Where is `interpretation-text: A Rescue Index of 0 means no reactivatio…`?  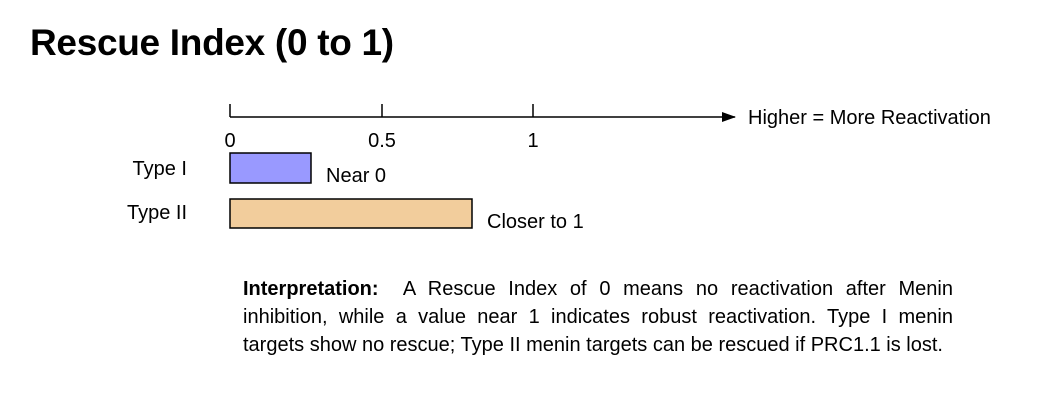 interpretation-text: A Rescue Index of 0 means no reactivatio… is located at coordinates (598, 317).